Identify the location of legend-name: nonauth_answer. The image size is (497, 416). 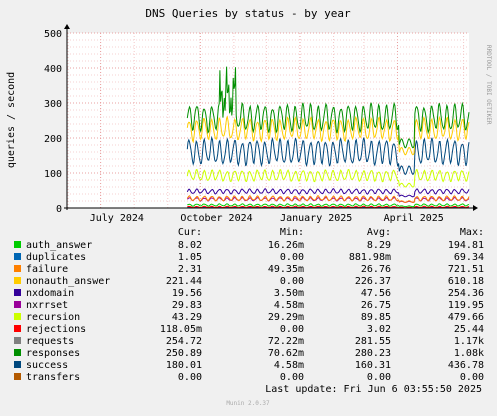
(68, 281).